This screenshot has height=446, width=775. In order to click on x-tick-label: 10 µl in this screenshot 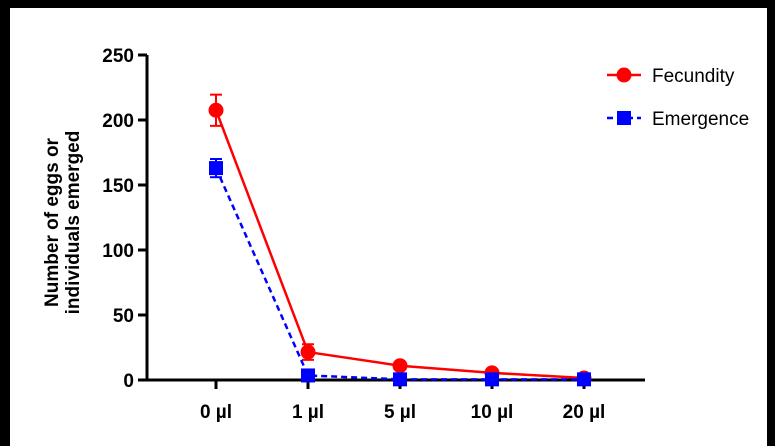, I will do `click(492, 412)`.